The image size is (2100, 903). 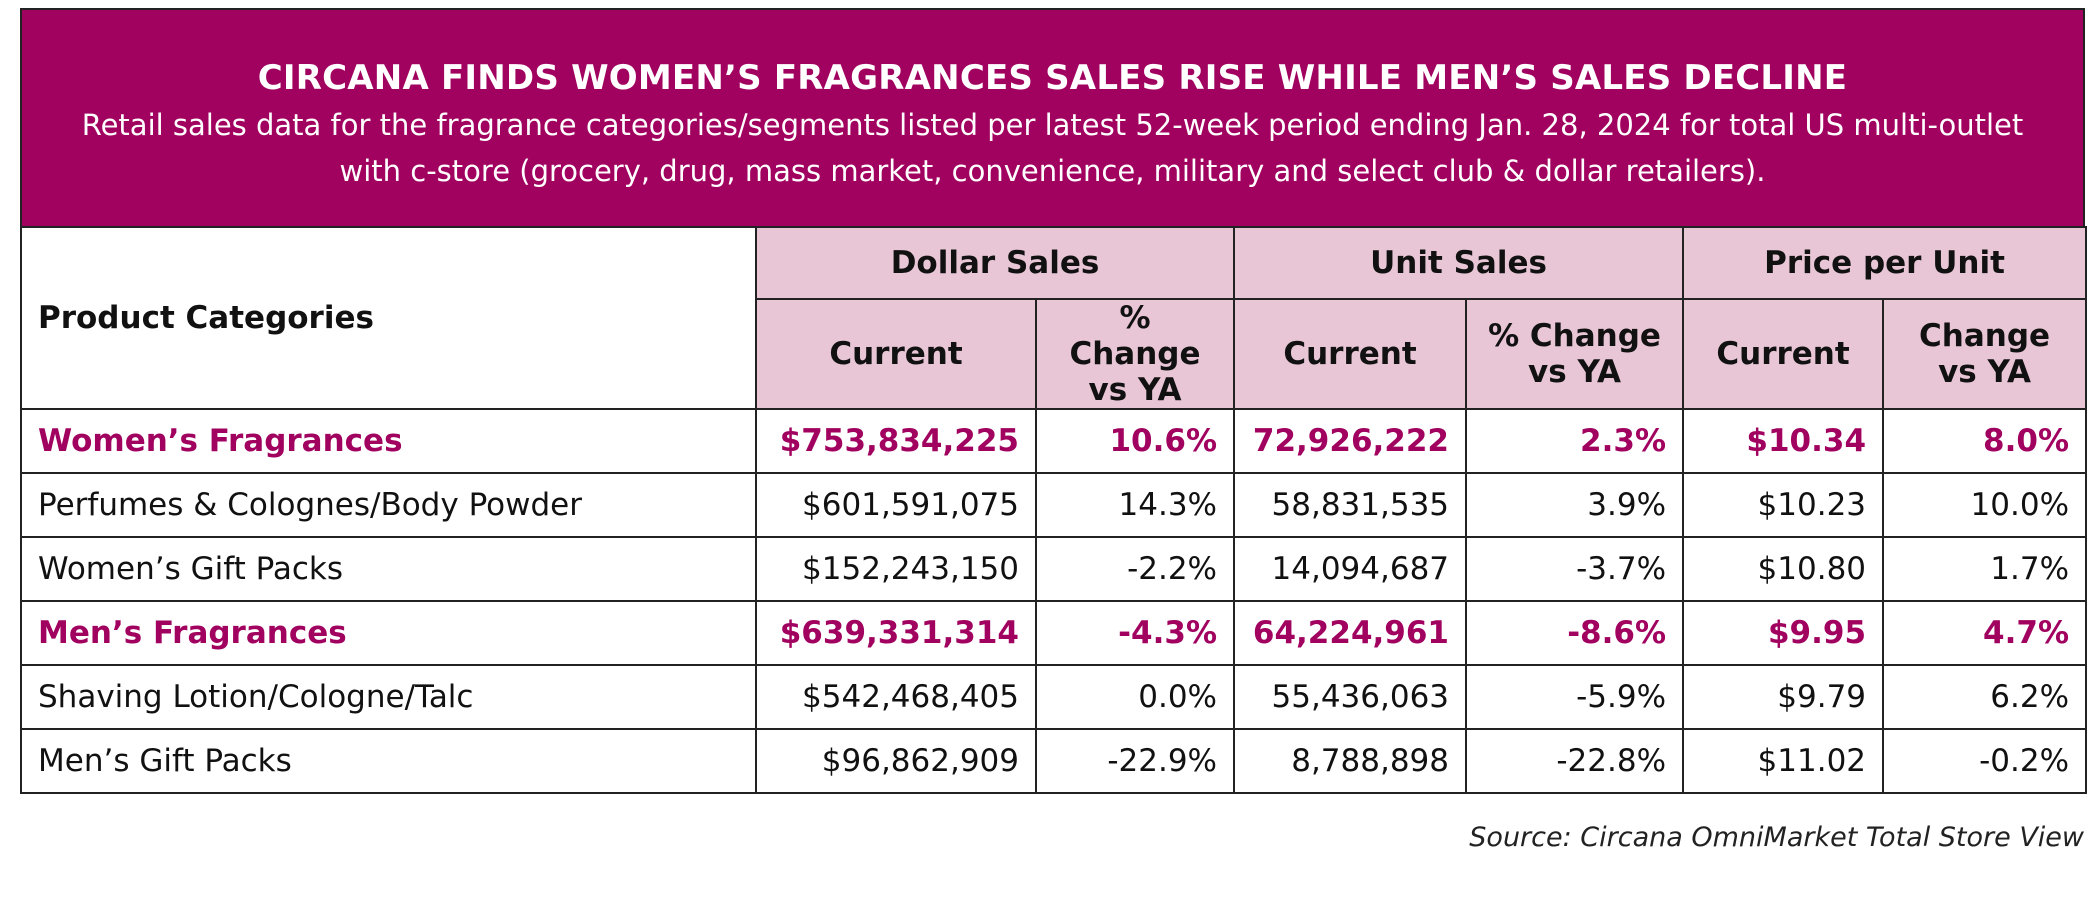 What do you see at coordinates (1350, 761) in the screenshot?
I see `row-unit-current: 8,788,898` at bounding box center [1350, 761].